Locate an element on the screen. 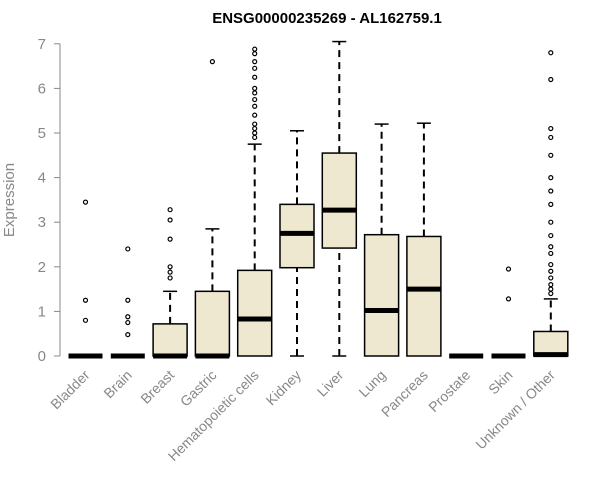 The width and height of the screenshot is (600, 500). box-brain is located at coordinates (127, 302).